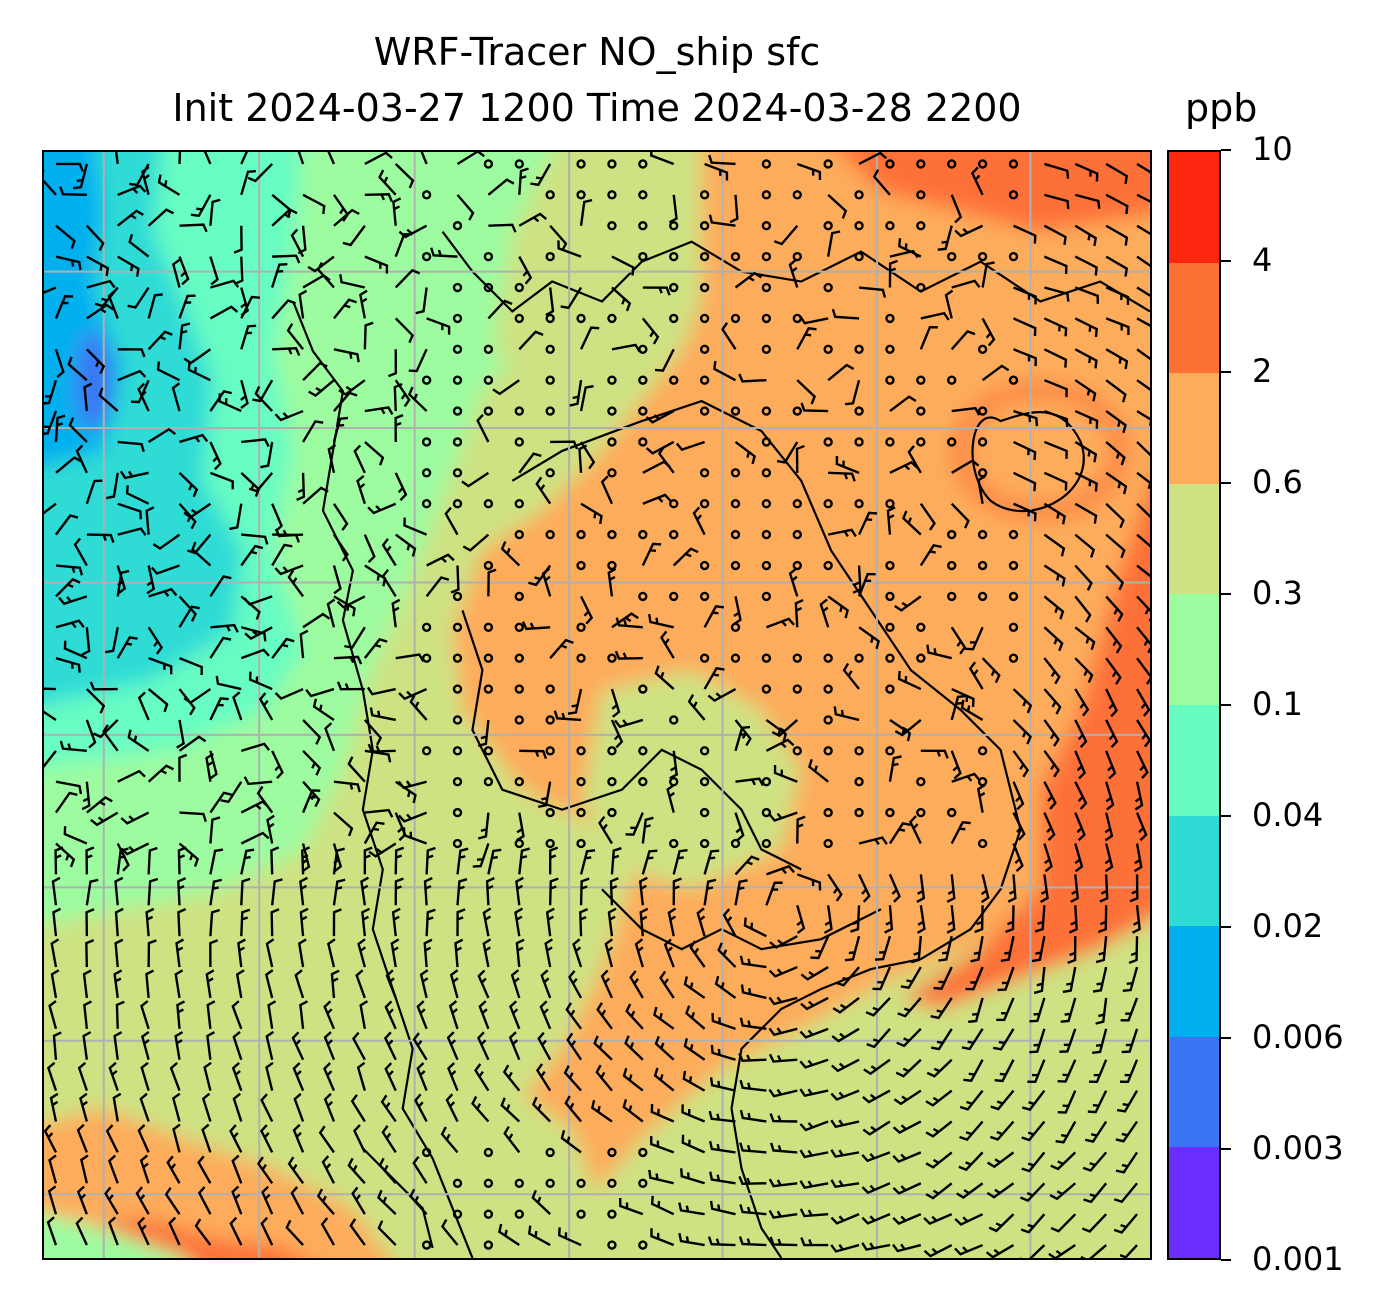 This screenshot has height=1313, width=1400. I want to click on colorbar-segment, so click(1194, 539).